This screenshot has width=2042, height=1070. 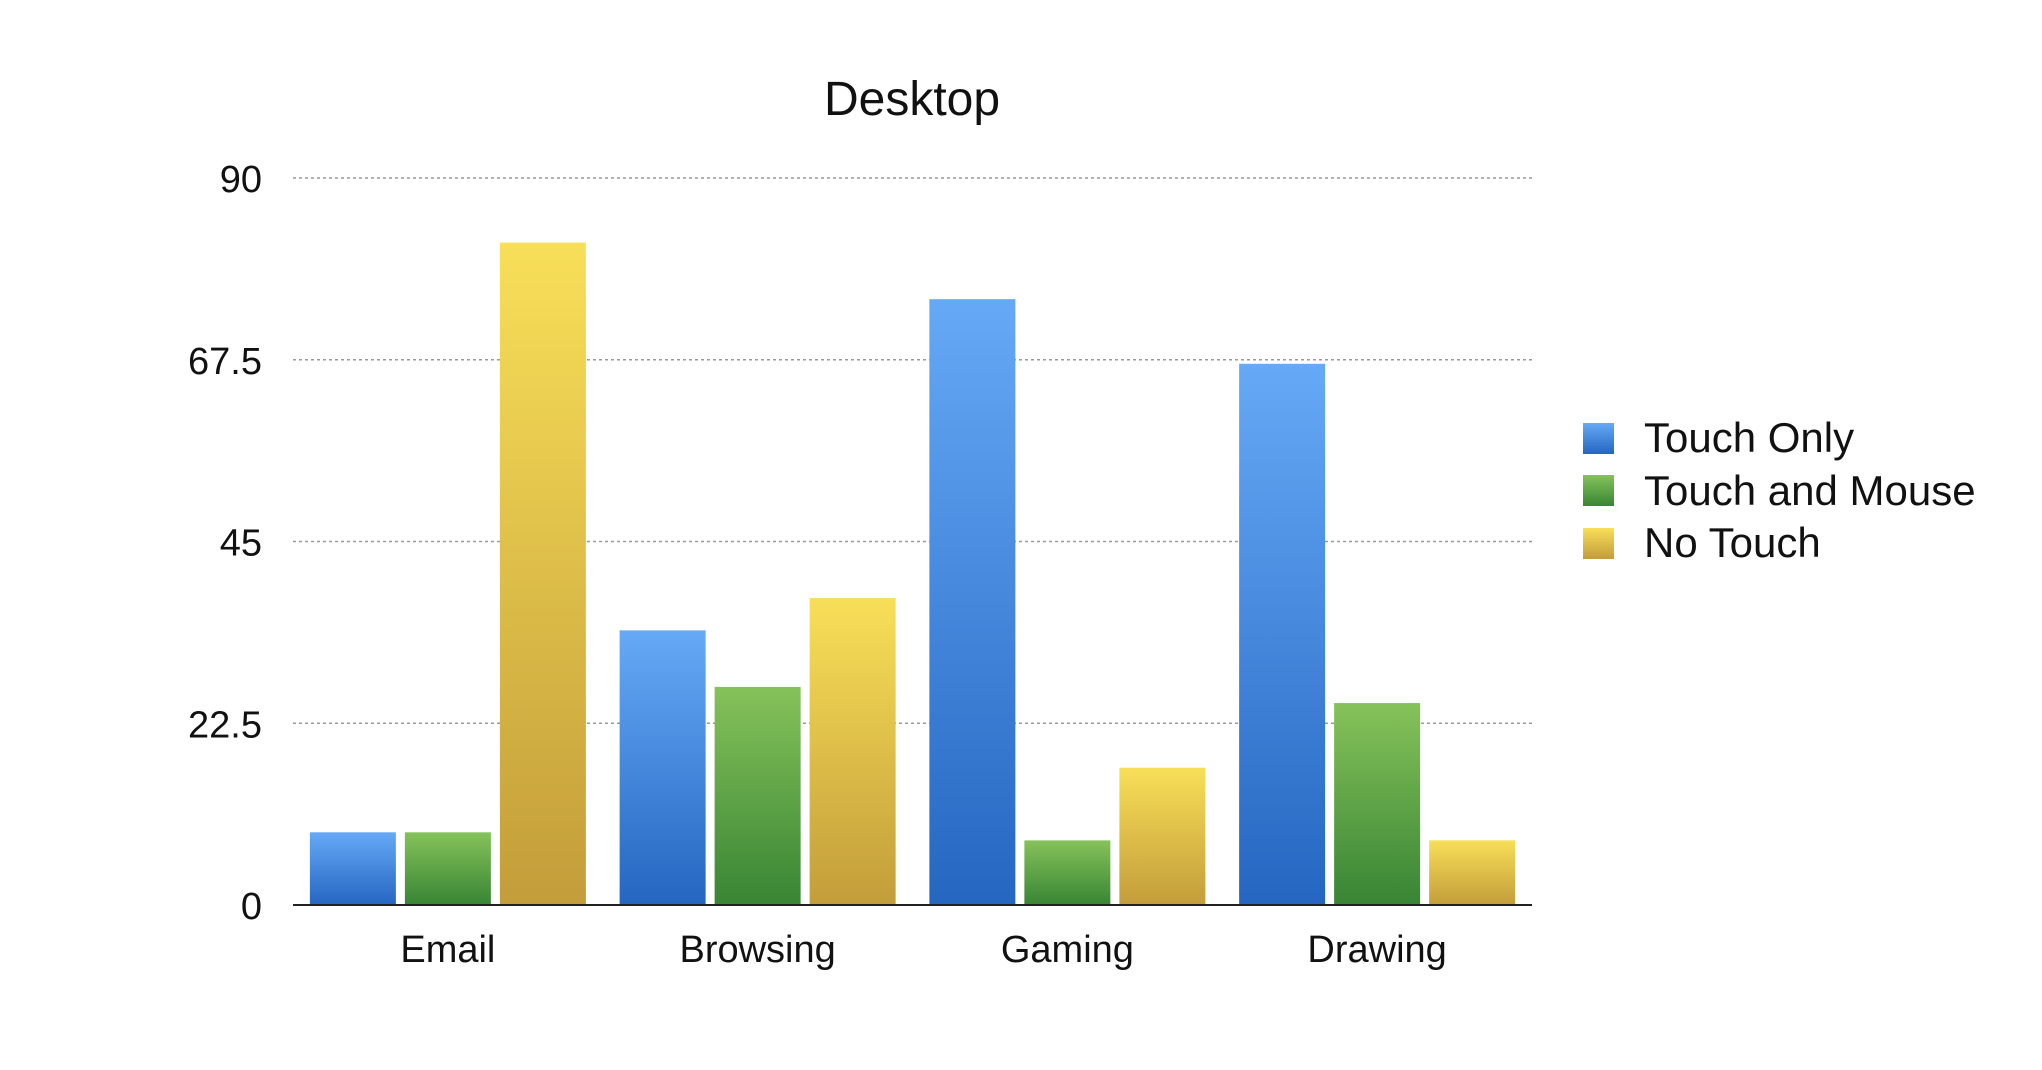 I want to click on bar-gaming-no-touch, so click(x=1162, y=836).